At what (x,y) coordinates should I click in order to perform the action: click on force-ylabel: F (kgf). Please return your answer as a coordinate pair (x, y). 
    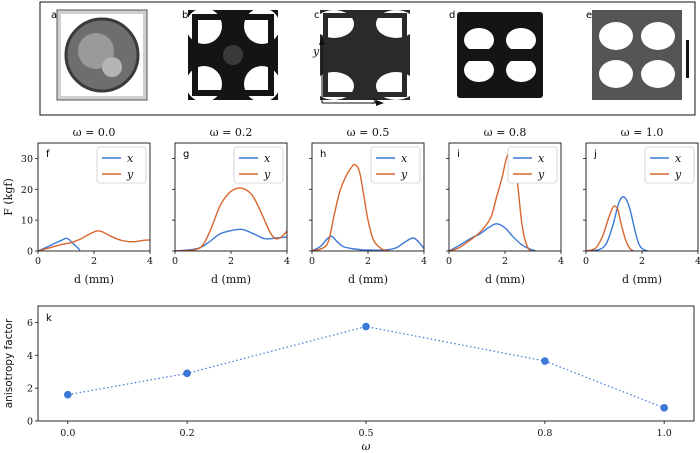
    Looking at the image, I should click on (8, 197).